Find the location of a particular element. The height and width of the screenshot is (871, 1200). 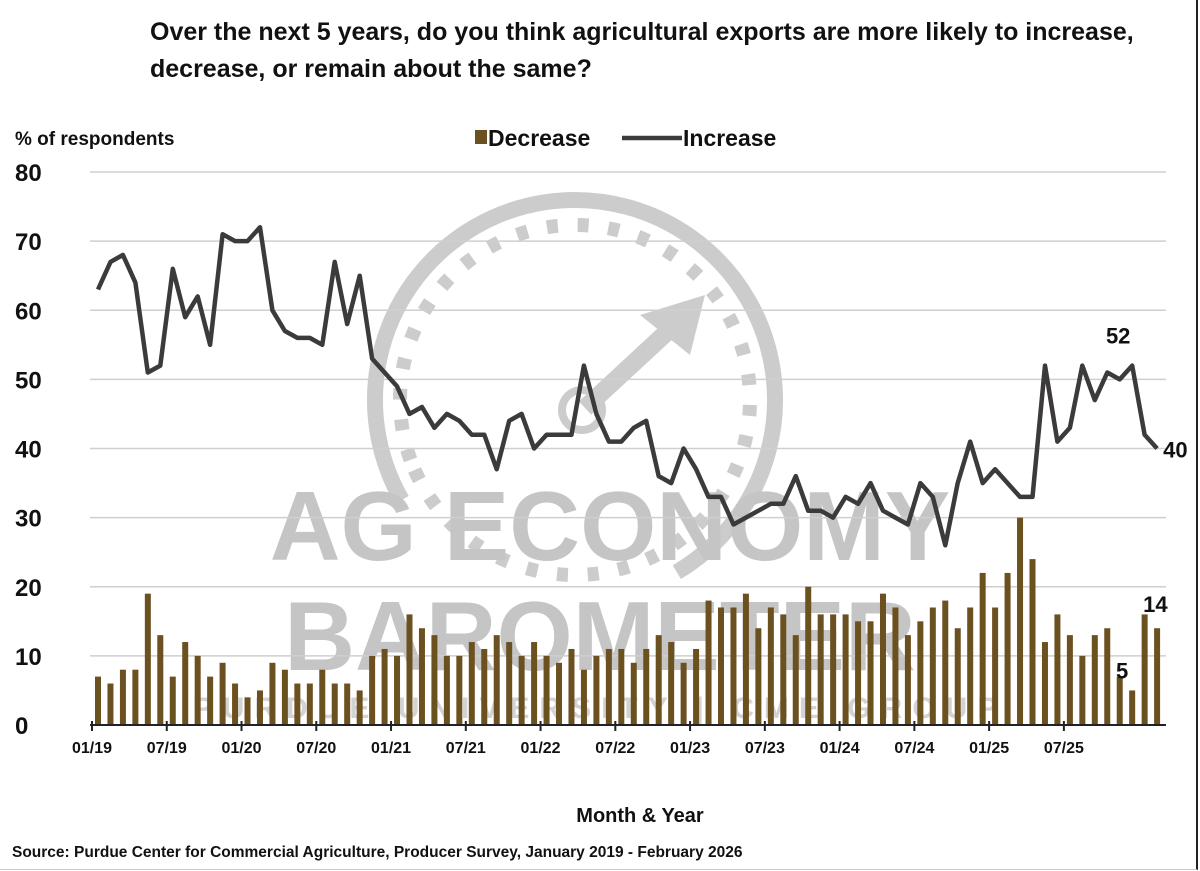

y-tick-label: 0 is located at coordinates (21, 726).